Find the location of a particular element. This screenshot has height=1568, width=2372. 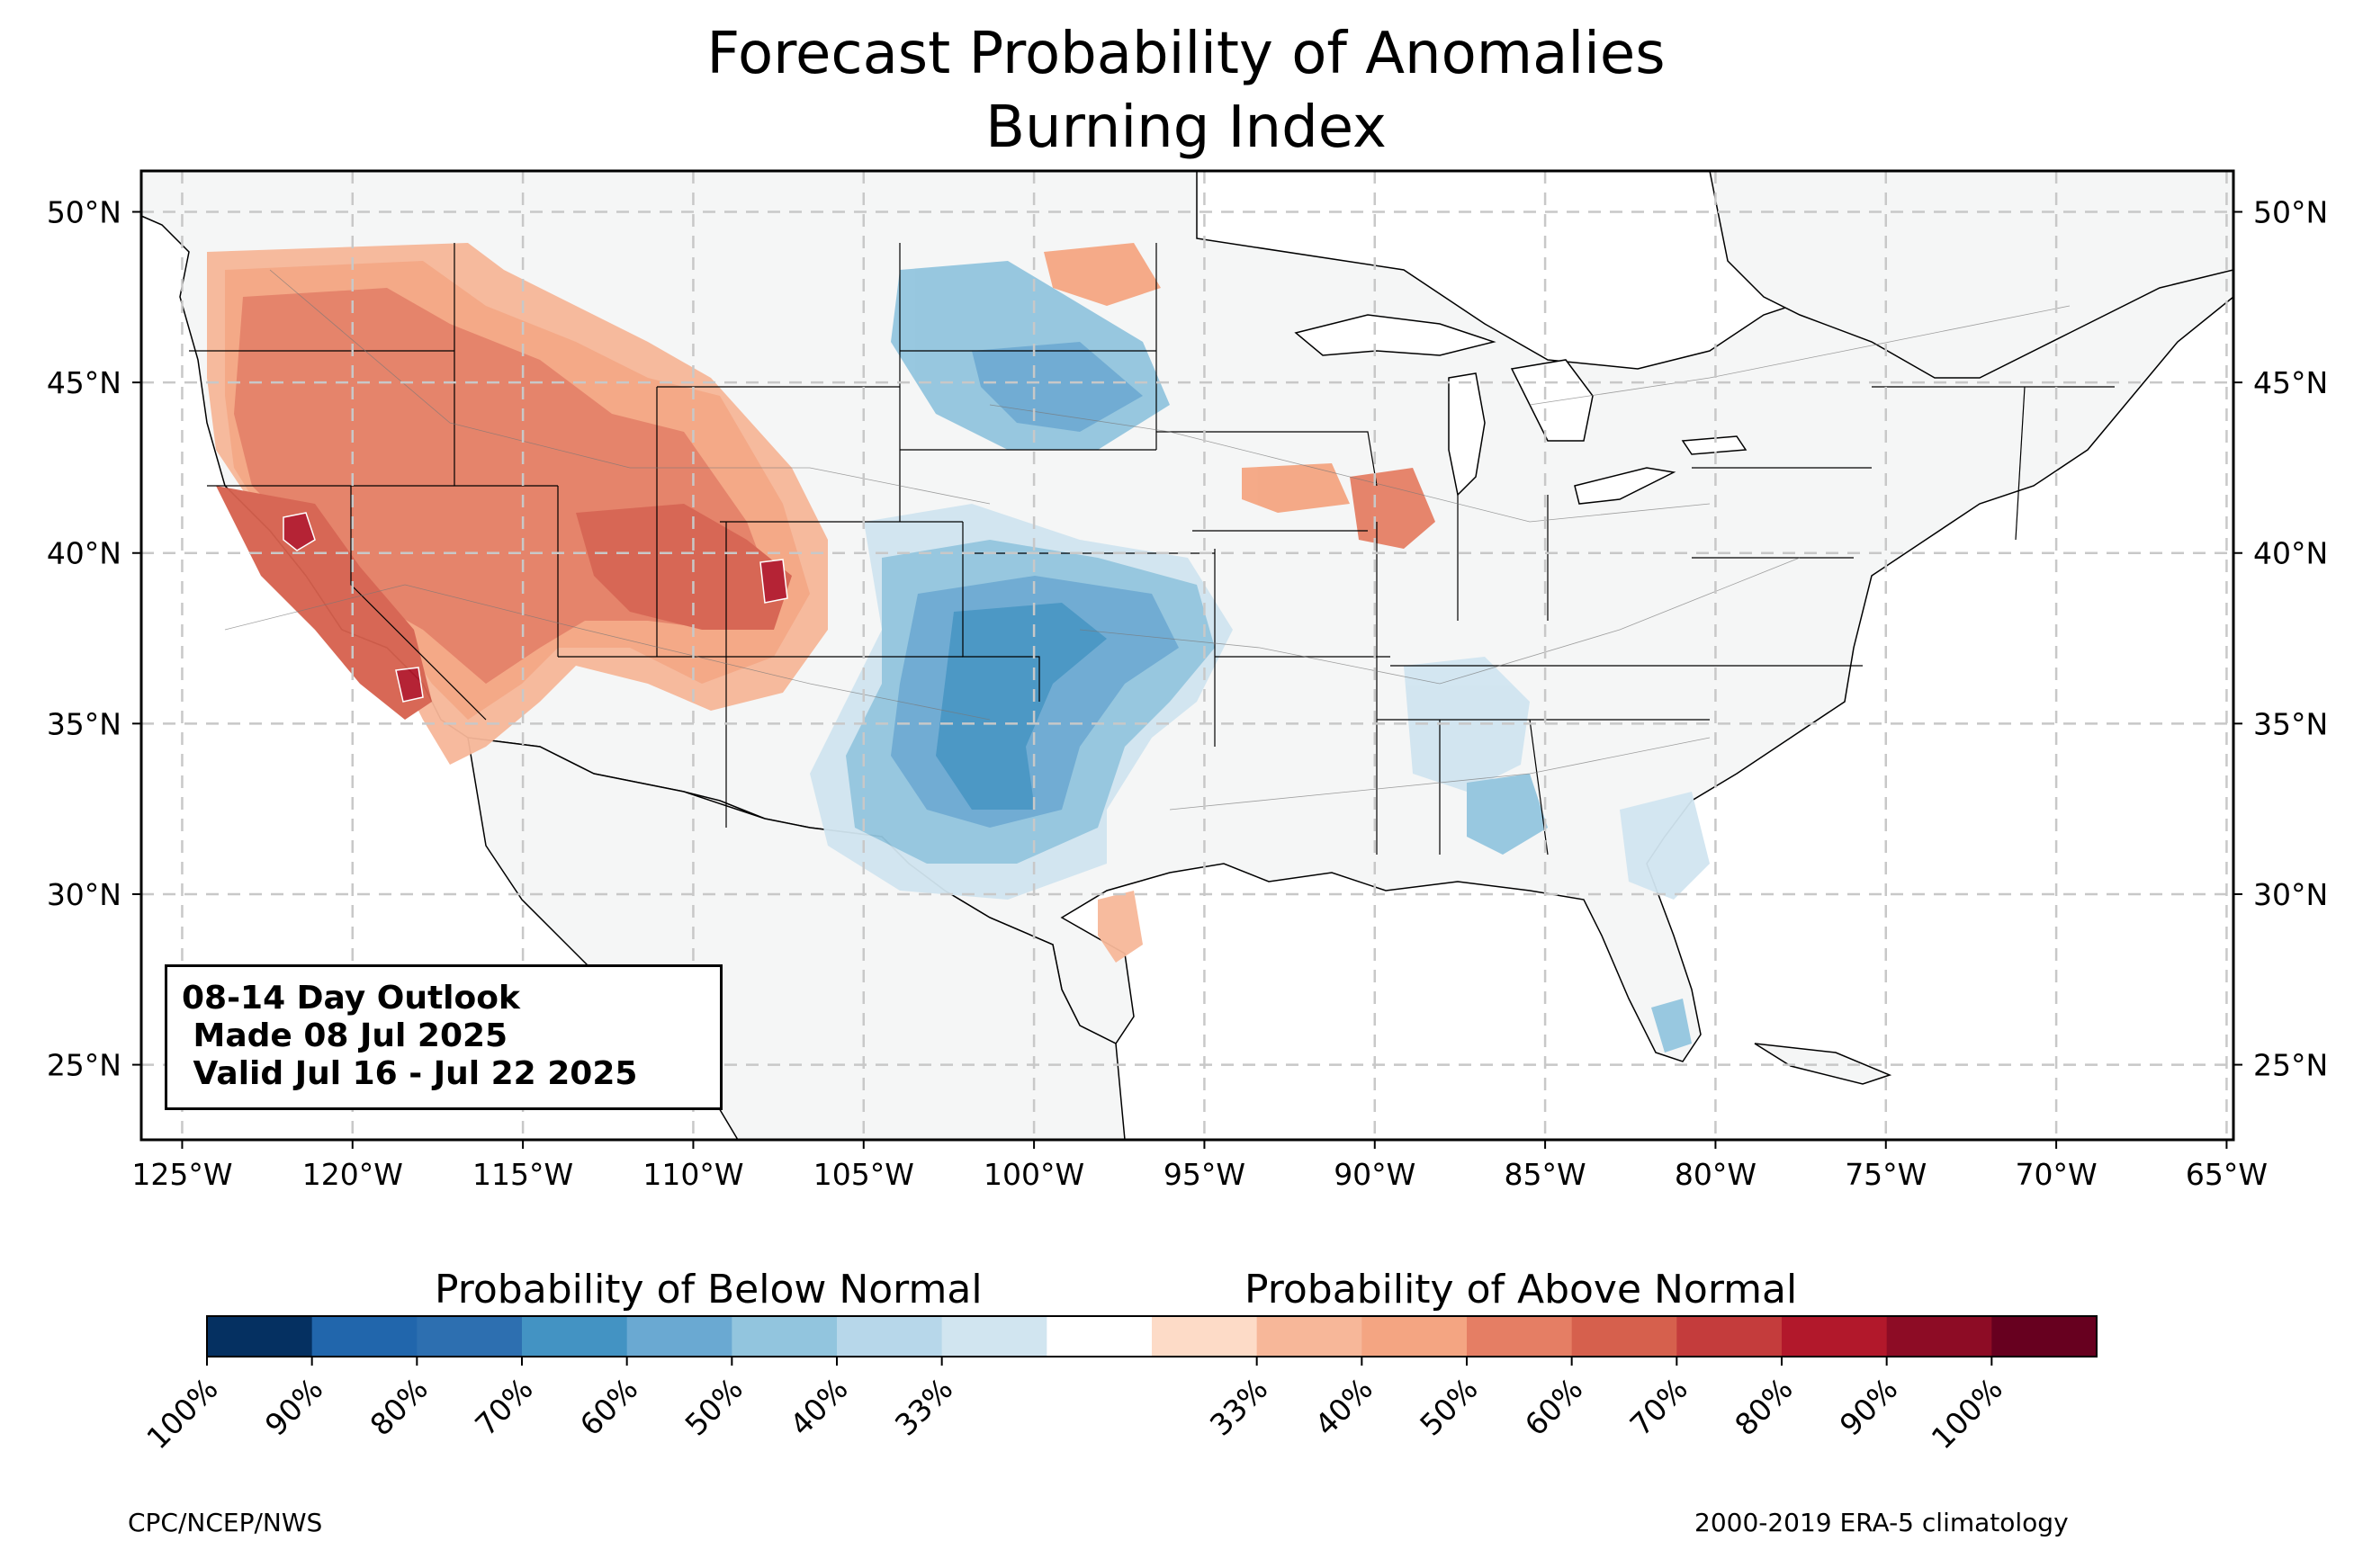

lon-tick-label: 105°W is located at coordinates (863, 1174).